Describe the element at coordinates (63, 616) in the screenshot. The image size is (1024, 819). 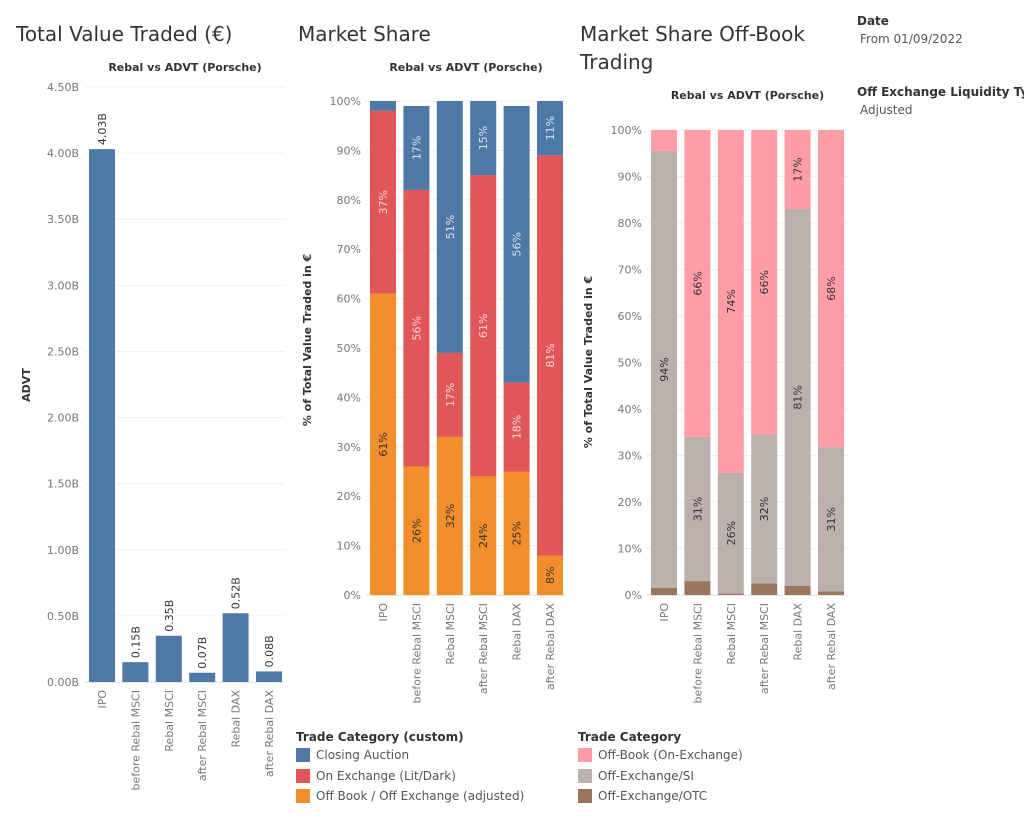
I see `y-tick-label: 0.50B` at that location.